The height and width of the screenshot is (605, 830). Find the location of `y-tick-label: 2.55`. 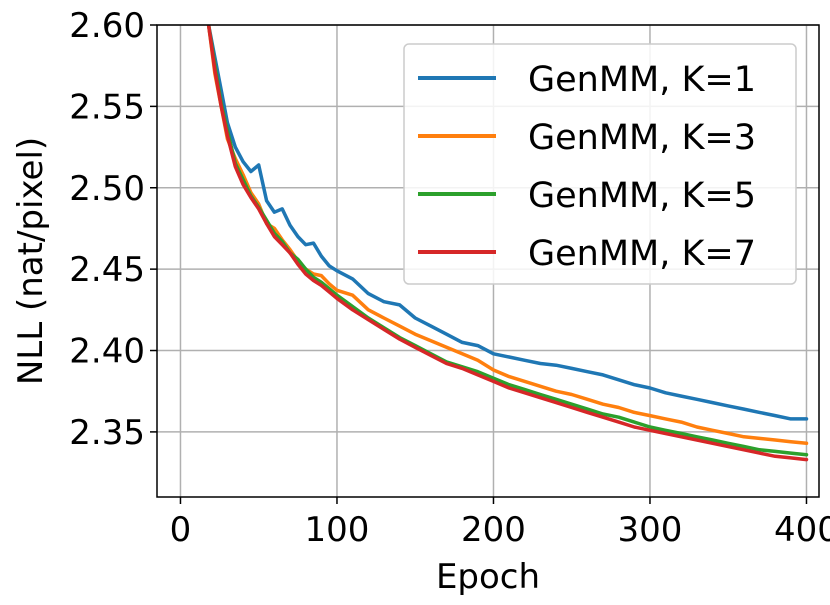

y-tick-label: 2.55 is located at coordinates (107, 107).